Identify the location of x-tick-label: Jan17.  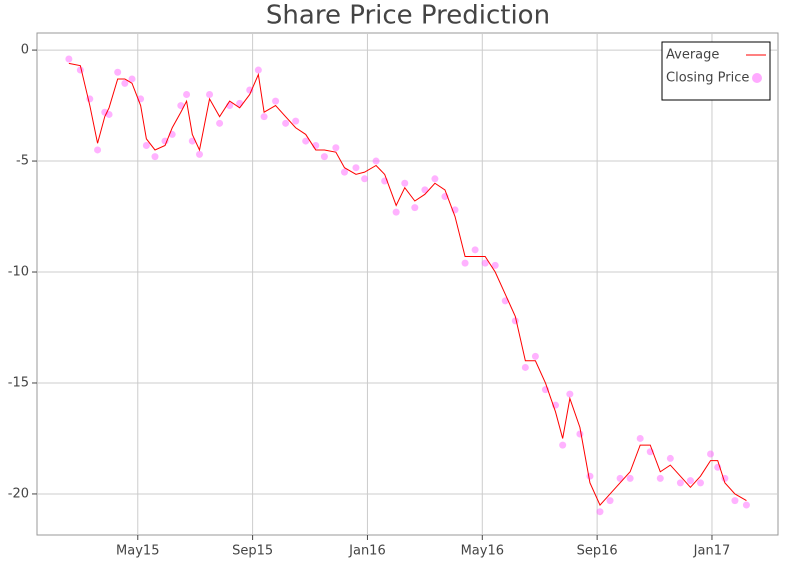
(712, 551).